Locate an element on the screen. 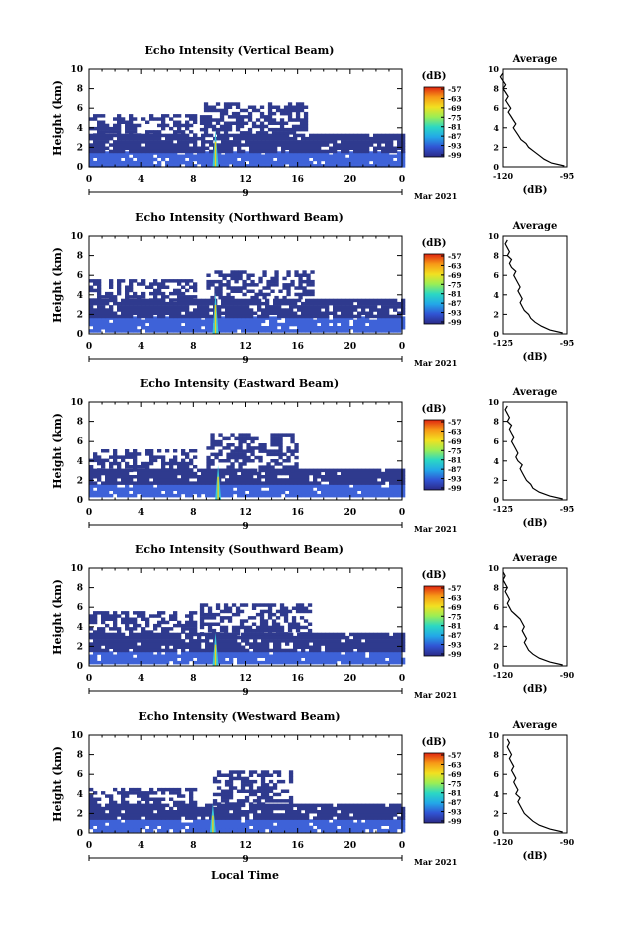 The height and width of the screenshot is (933, 618). echo-field is located at coordinates (247, 465).